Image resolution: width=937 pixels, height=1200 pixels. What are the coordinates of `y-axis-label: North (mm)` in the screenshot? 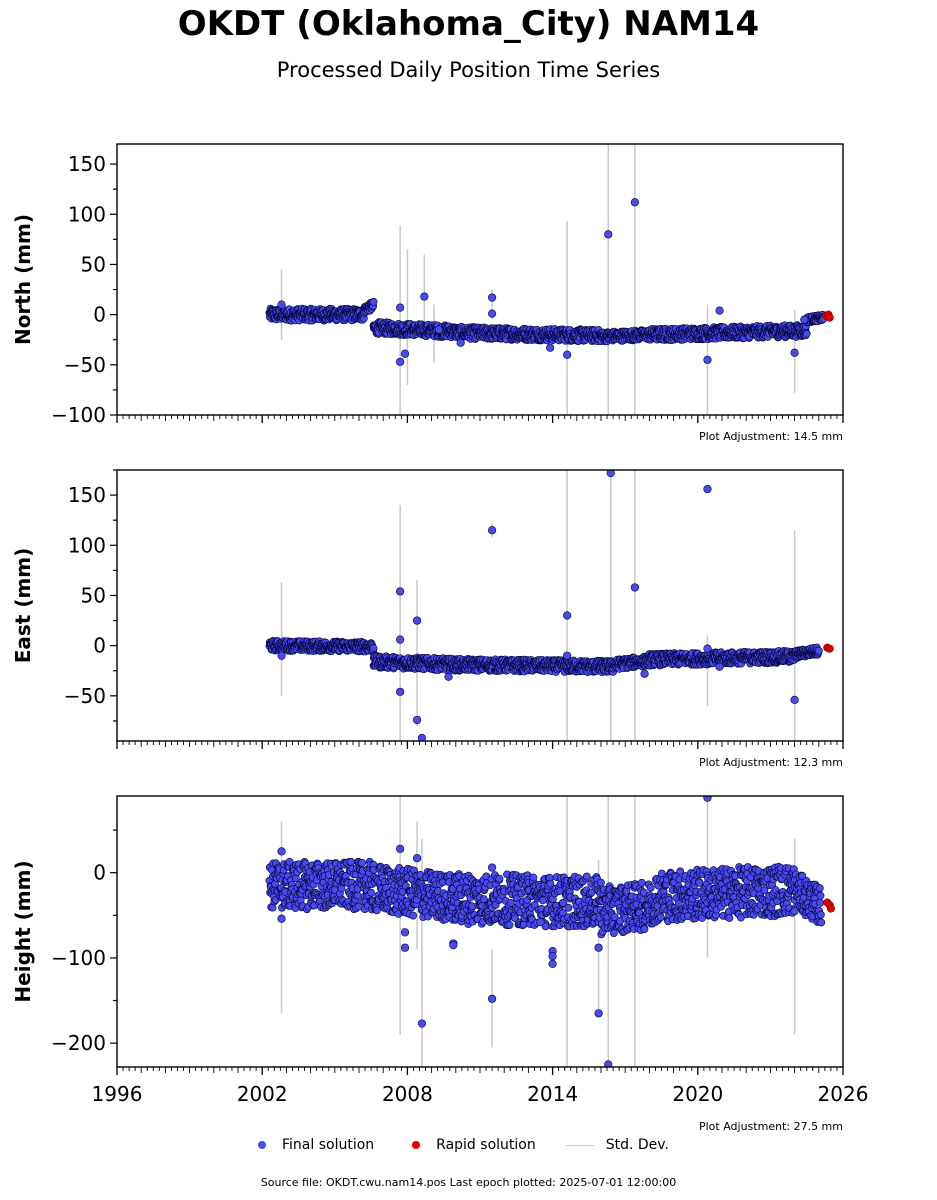 It's located at (23, 279).